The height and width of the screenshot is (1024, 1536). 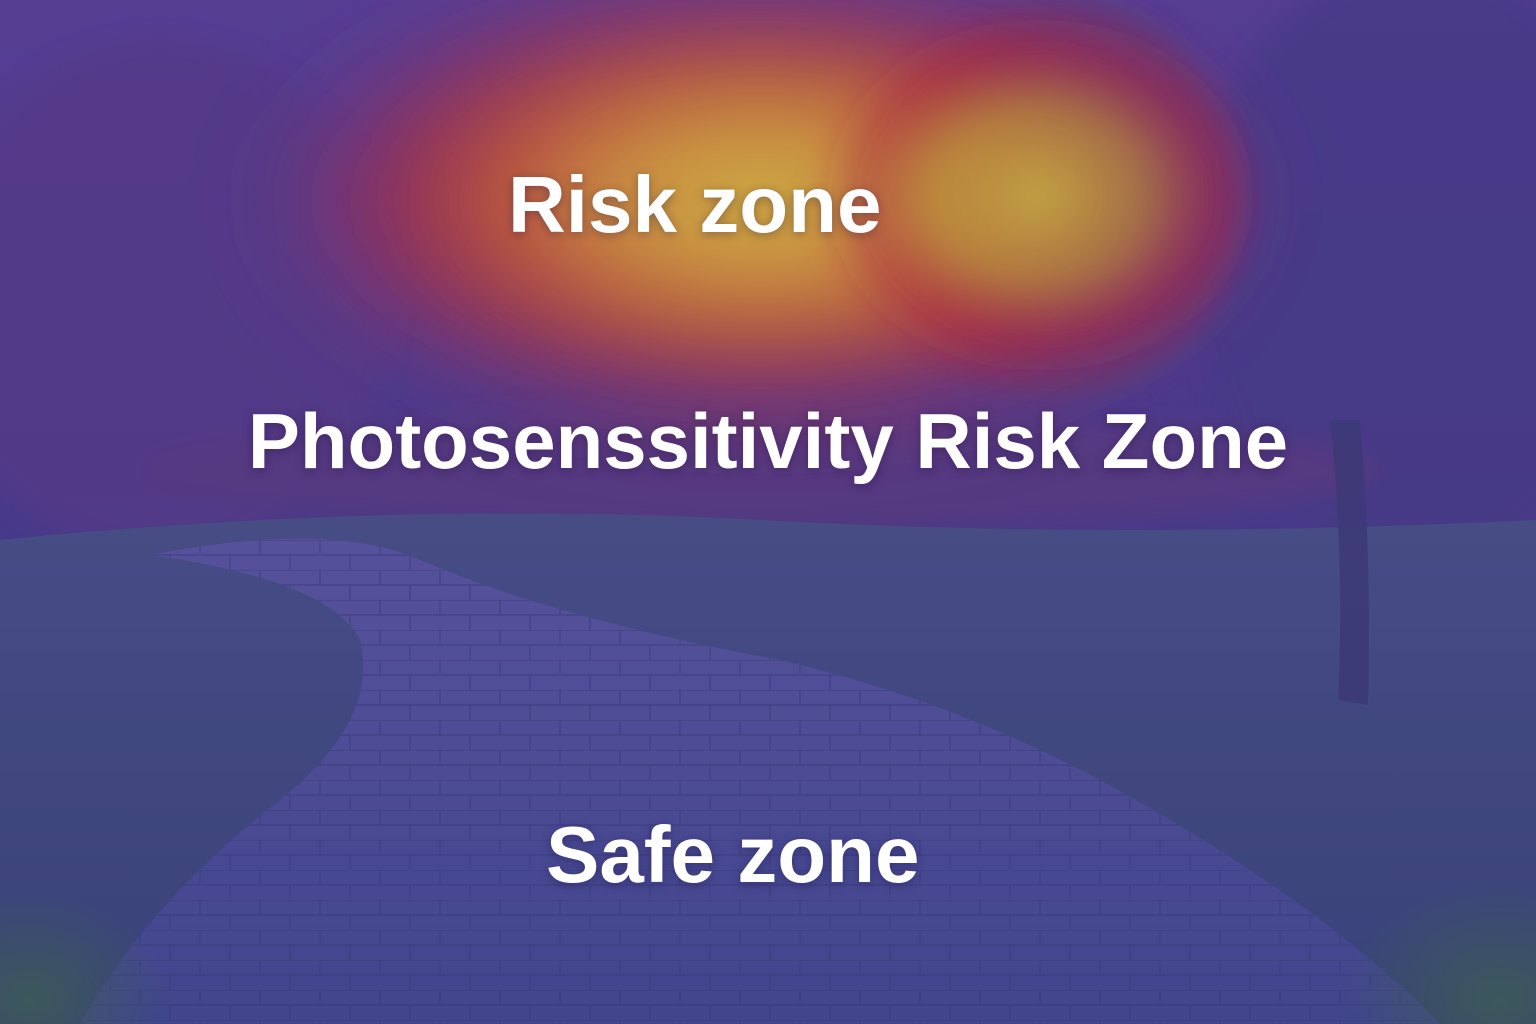 What do you see at coordinates (695, 204) in the screenshot?
I see `risk-zone-label: Risk zone` at bounding box center [695, 204].